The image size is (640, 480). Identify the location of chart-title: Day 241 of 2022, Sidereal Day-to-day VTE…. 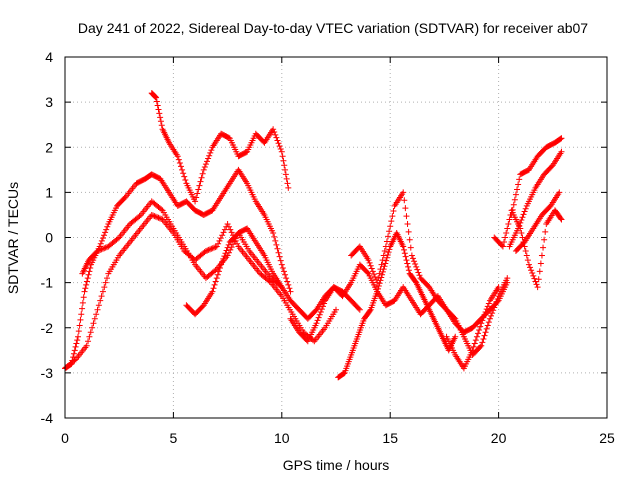
(333, 28).